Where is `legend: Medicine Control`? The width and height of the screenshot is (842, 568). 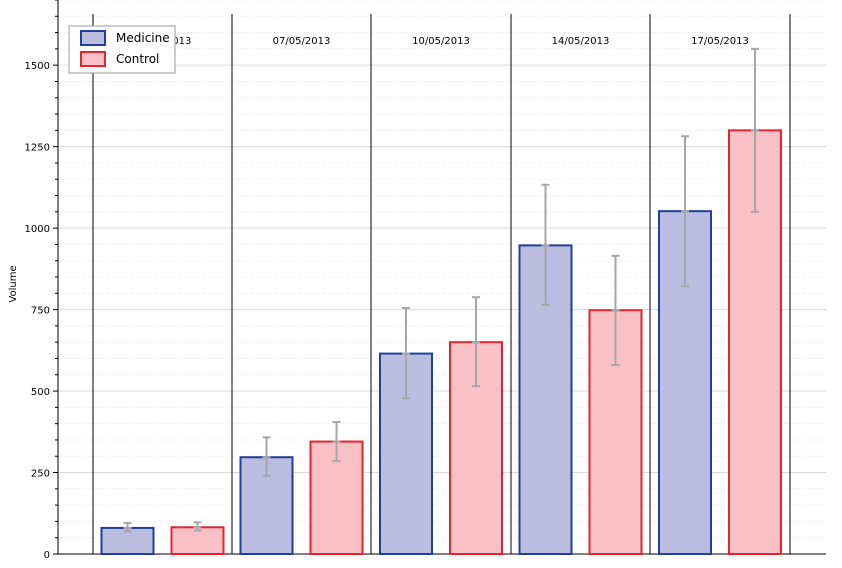
legend: Medicine Control is located at coordinates (122, 49).